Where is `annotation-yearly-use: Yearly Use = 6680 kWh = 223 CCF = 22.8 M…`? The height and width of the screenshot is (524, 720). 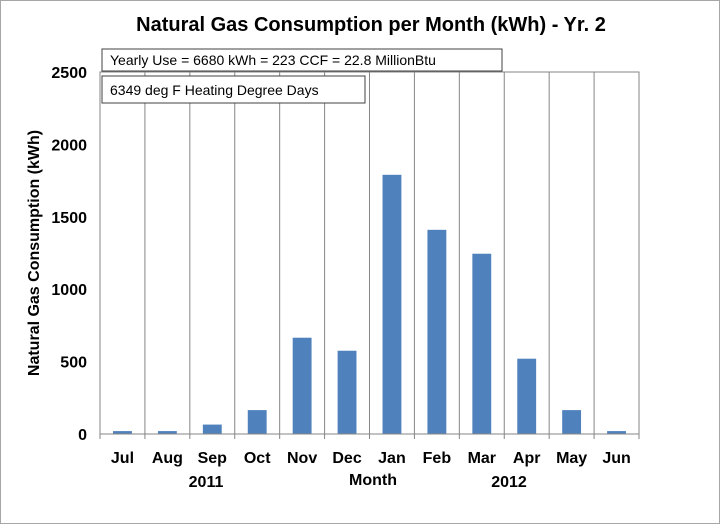 annotation-yearly-use: Yearly Use = 6680 kWh = 223 CCF = 22.8 M… is located at coordinates (302, 60).